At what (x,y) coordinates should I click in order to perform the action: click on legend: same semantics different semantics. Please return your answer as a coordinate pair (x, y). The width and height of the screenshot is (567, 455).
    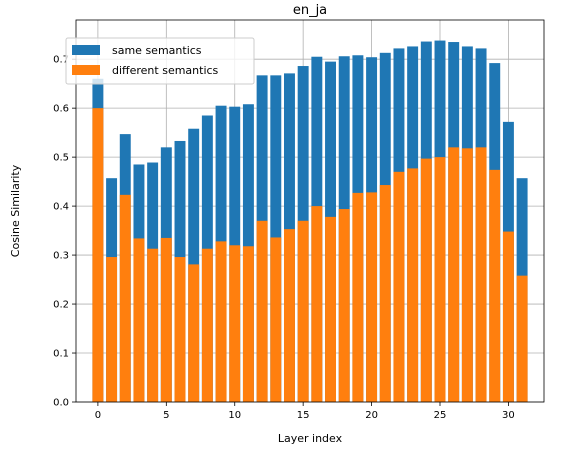
    Looking at the image, I should click on (160, 61).